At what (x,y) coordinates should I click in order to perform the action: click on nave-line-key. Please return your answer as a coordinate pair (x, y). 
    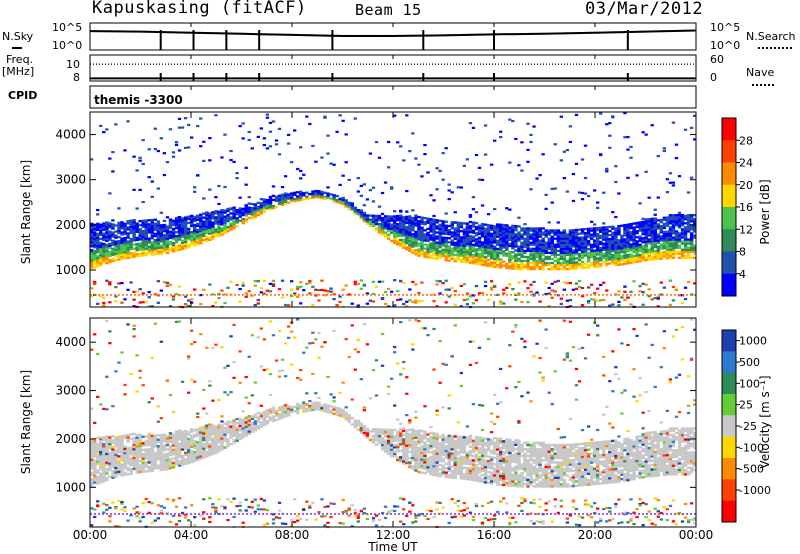
    Looking at the image, I should click on (763, 85).